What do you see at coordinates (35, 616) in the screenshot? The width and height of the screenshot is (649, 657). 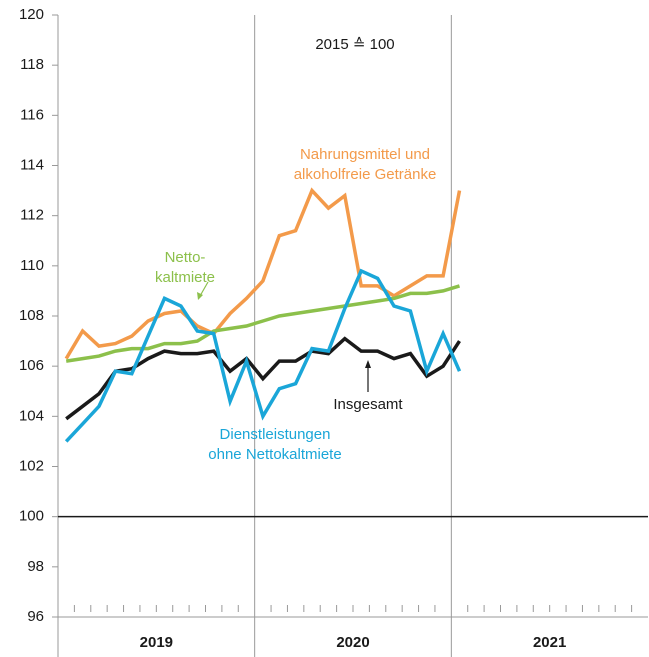 I see `y-tick-label: 96` at bounding box center [35, 616].